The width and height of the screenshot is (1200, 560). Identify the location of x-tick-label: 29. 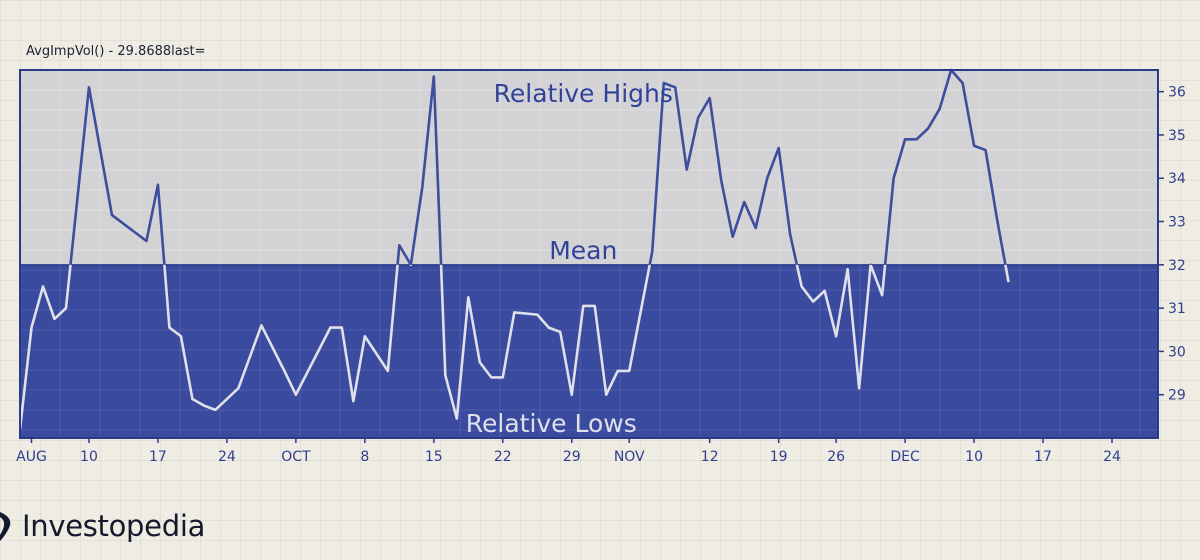
(572, 457).